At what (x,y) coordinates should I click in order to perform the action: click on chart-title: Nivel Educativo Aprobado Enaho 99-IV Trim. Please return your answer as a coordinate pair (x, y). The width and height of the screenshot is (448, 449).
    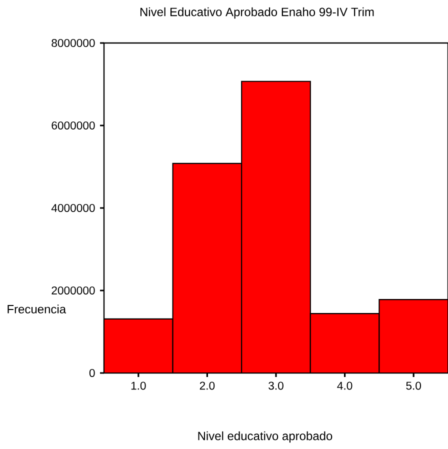
    Looking at the image, I should click on (257, 13).